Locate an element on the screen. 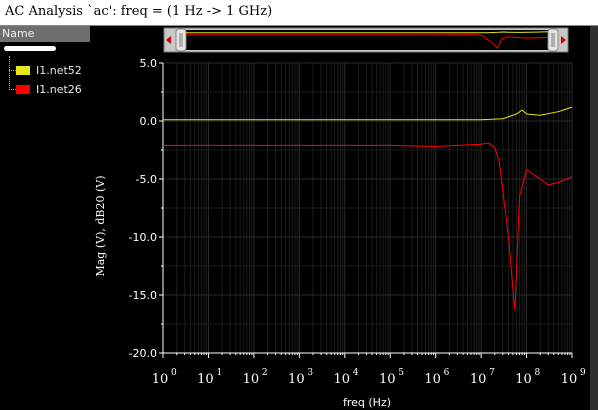 Image resolution: width=598 pixels, height=410 pixels. window-title: AC Analysis `ac': freq = (1 Hz -> 1 GHz) is located at coordinates (139, 11).